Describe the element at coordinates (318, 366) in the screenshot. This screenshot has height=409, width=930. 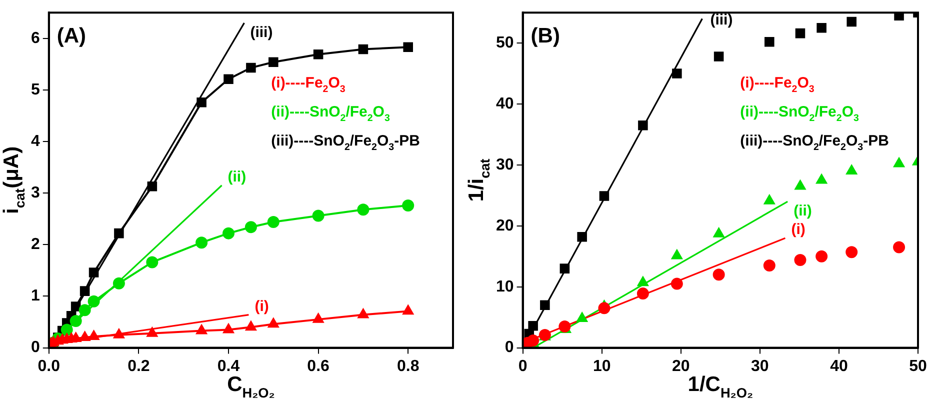
I see `x-tick-label: 0.6` at that location.